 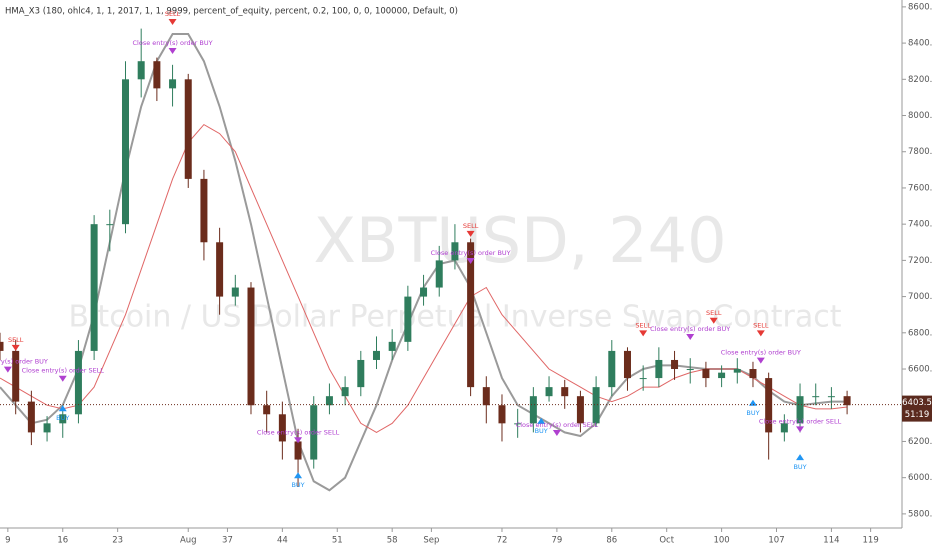 I want to click on x-tick-label: 44, so click(x=282, y=541).